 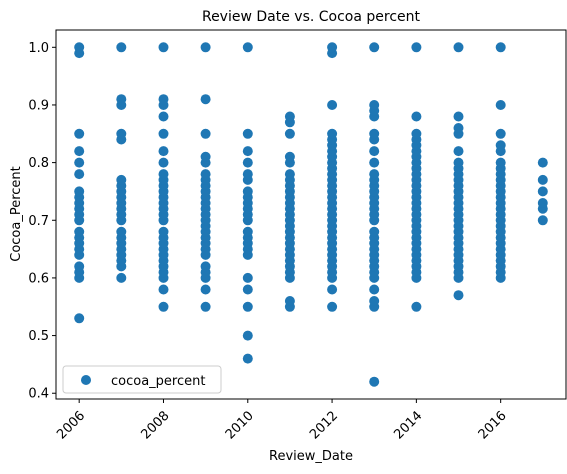 I want to click on x-axis-label: Review_Date, so click(x=311, y=456).